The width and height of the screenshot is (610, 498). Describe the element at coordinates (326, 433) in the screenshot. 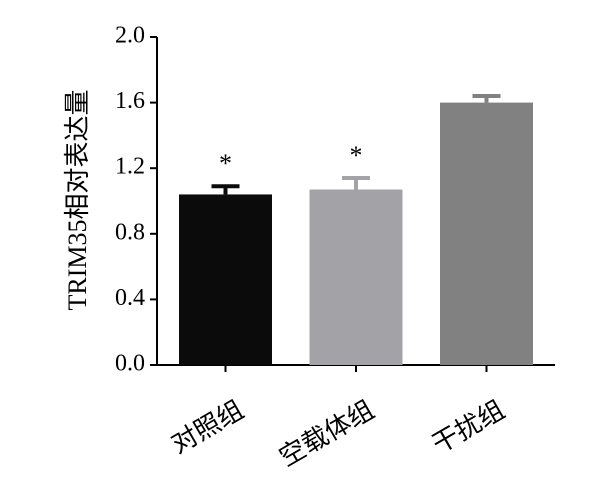

I see `x-tick-label: 空载体组` at that location.